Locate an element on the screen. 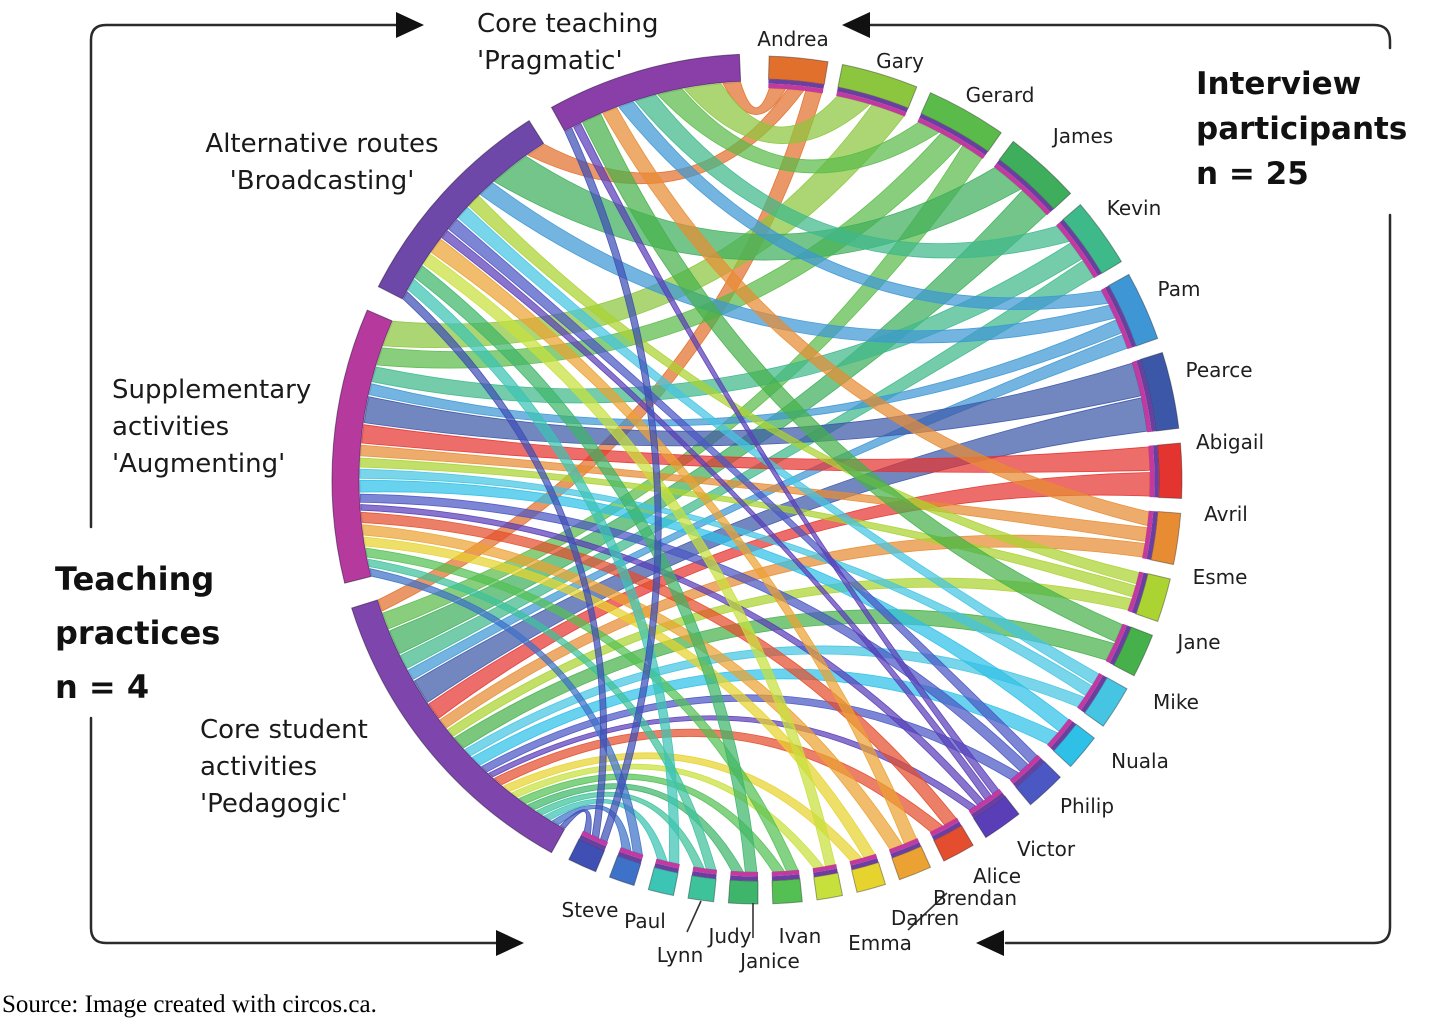 The height and width of the screenshot is (1025, 1448). header-line: n = 4 is located at coordinates (102, 687).